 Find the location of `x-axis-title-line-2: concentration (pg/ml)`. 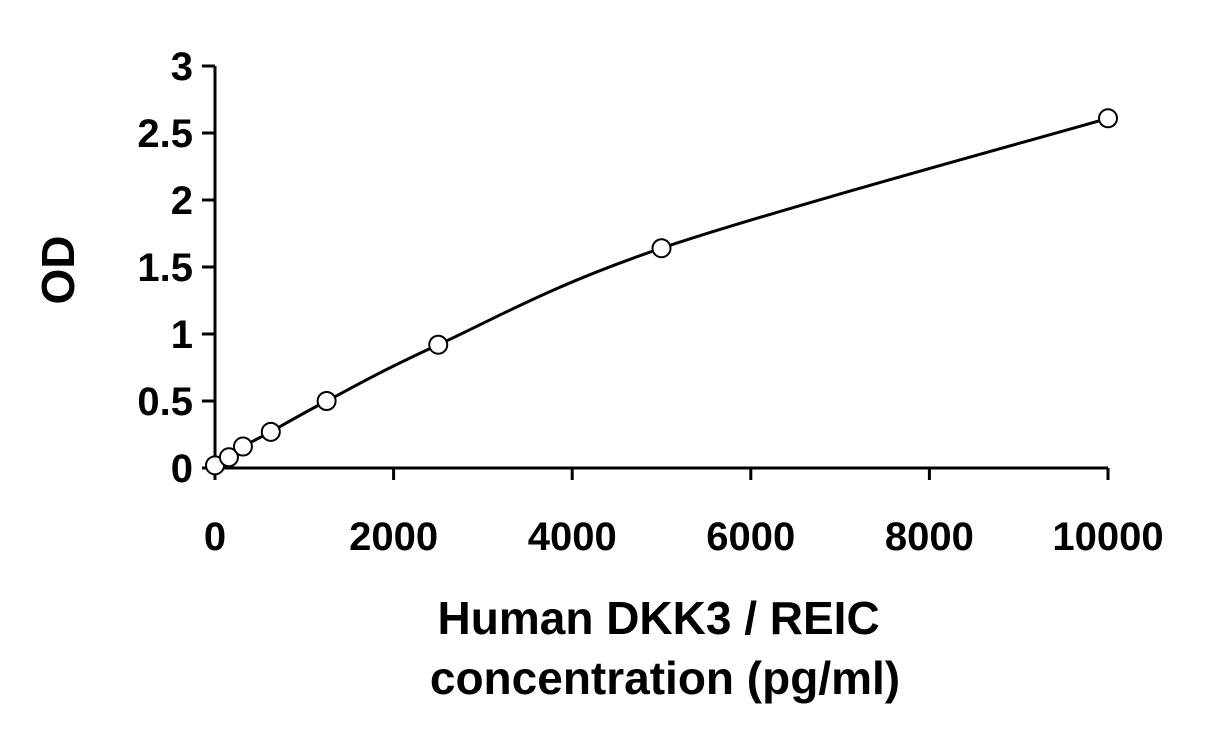

x-axis-title-line-2: concentration (pg/ml) is located at coordinates (665, 678).